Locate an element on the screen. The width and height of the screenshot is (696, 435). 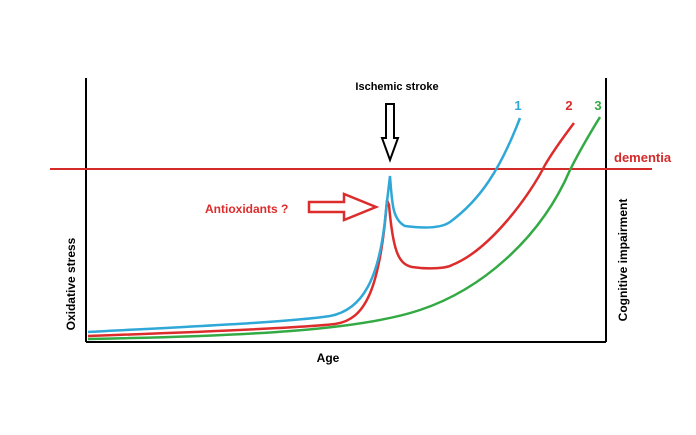
threshold-label: dementia is located at coordinates (643, 157).